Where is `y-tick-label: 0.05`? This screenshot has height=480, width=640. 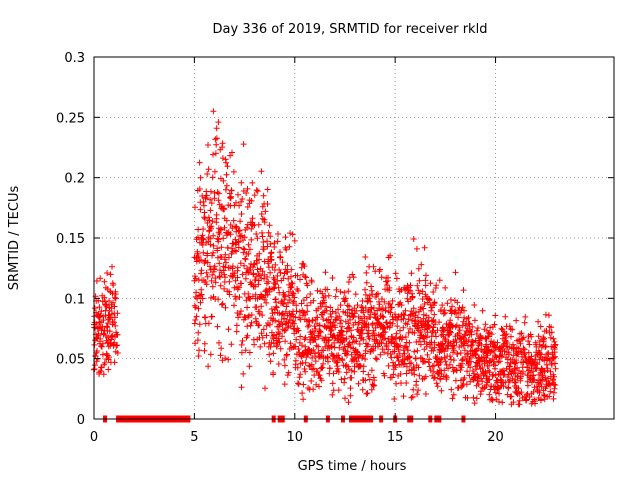
y-tick-label: 0.05 is located at coordinates (70, 360).